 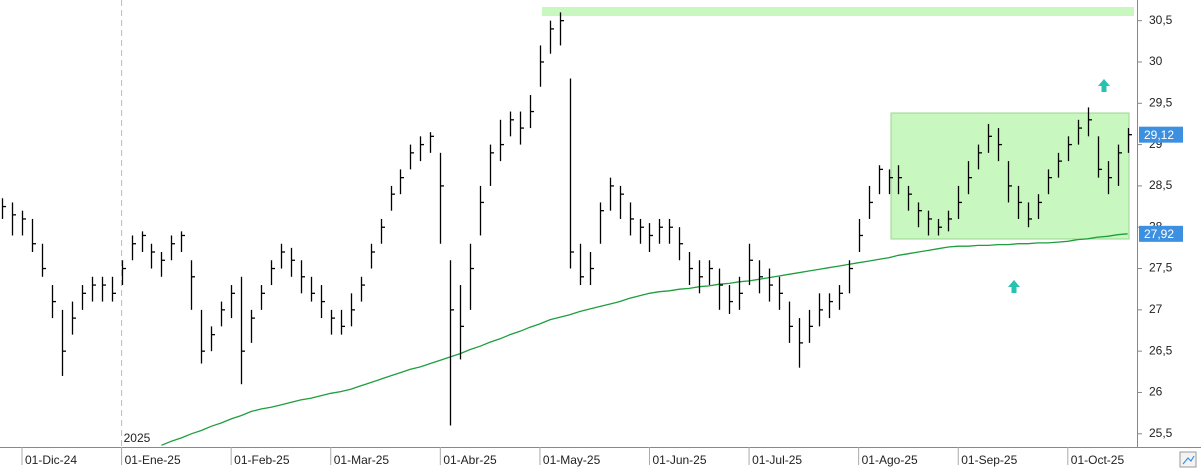 What do you see at coordinates (1010, 176) in the screenshot?
I see `range-box` at bounding box center [1010, 176].